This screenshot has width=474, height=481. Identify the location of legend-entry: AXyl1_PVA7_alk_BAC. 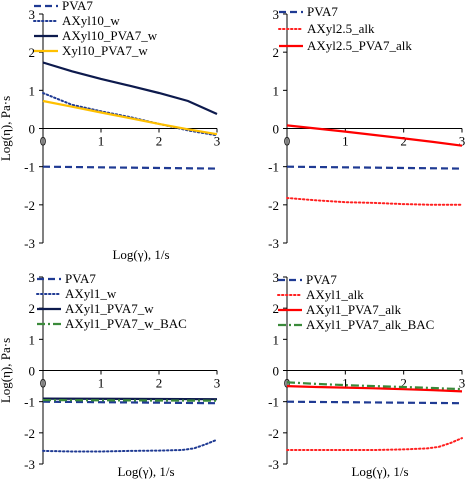
(370, 324).